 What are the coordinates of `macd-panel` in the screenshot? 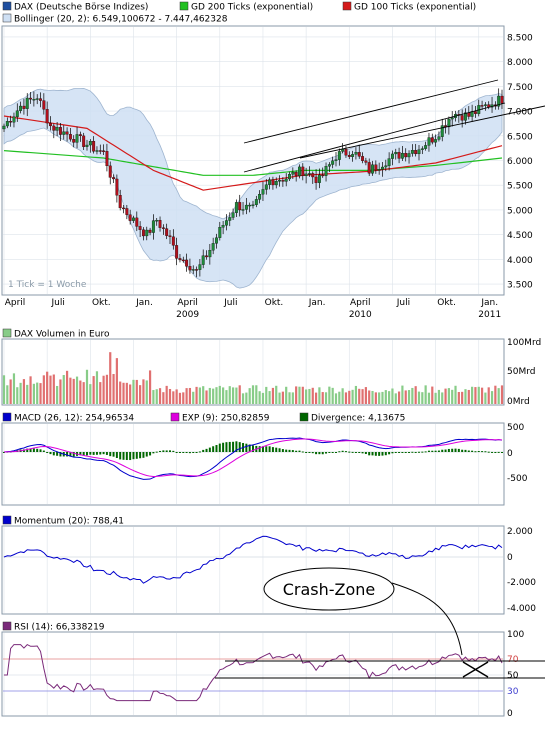 It's located at (253, 464).